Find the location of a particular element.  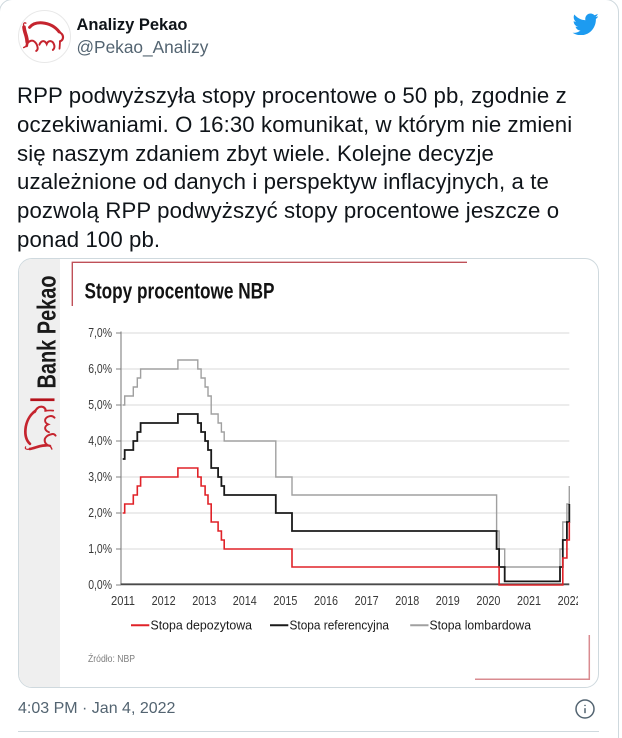

svg-text: 2011 is located at coordinates (123, 600).